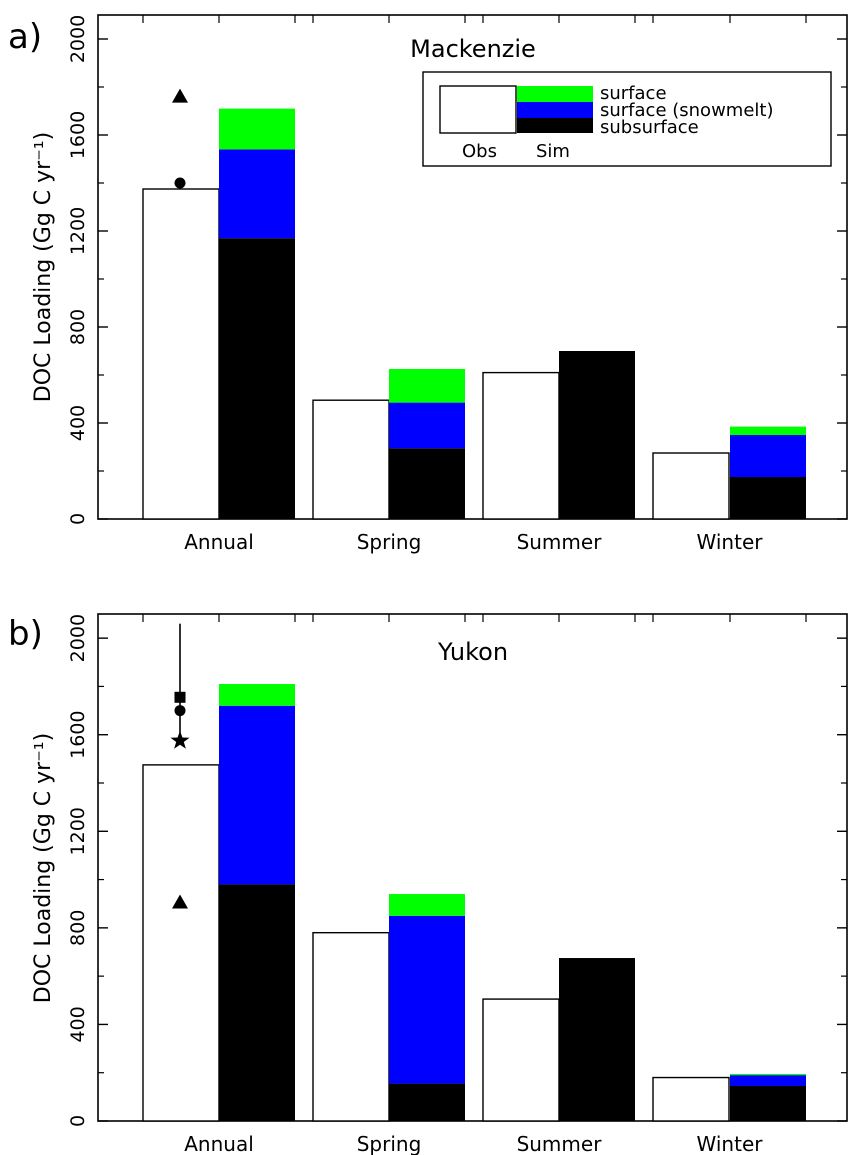 The height and width of the screenshot is (1155, 852). What do you see at coordinates (555, 94) in the screenshot?
I see `legend-surface-swatch` at bounding box center [555, 94].